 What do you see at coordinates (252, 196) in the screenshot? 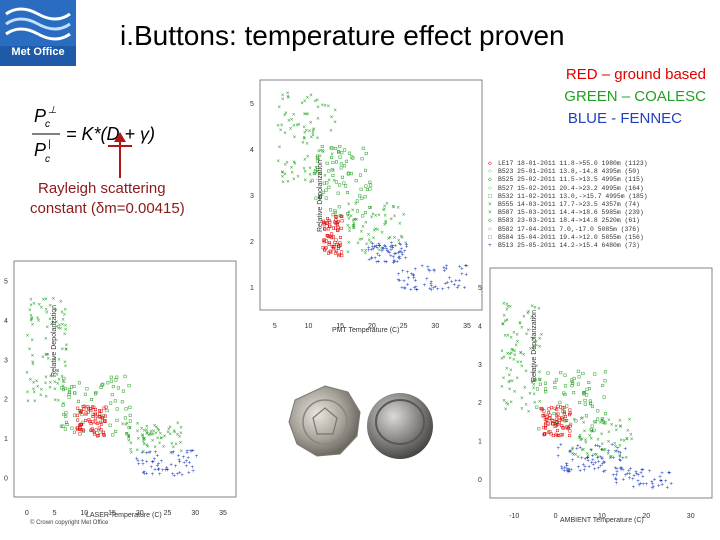
I see `top-ytick-label: 3` at bounding box center [252, 196].